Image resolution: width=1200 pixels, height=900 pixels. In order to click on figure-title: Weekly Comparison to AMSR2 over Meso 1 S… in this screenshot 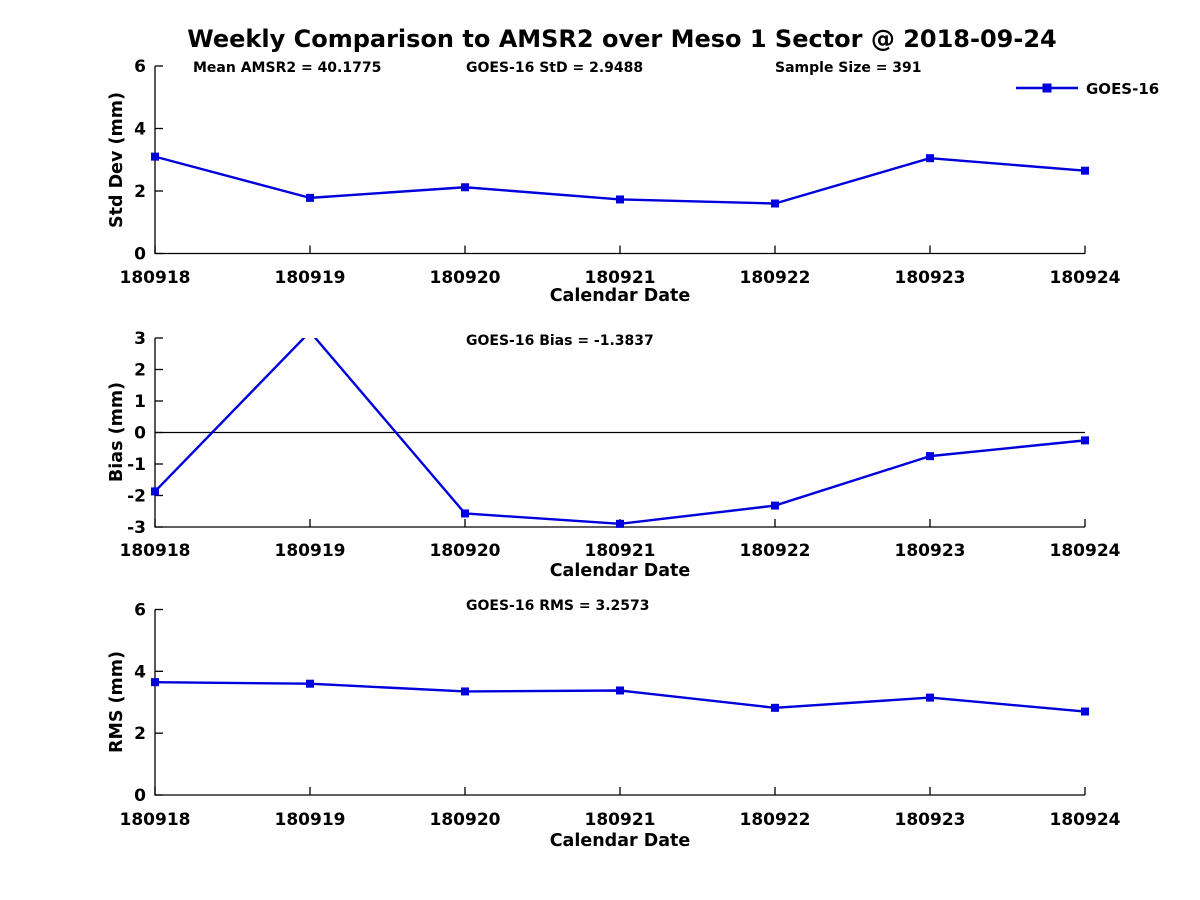, I will do `click(621, 39)`.